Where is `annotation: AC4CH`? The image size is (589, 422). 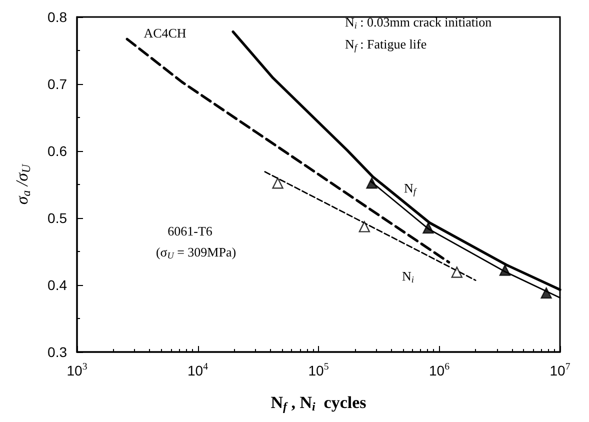 annotation: AC4CH is located at coordinates (165, 33).